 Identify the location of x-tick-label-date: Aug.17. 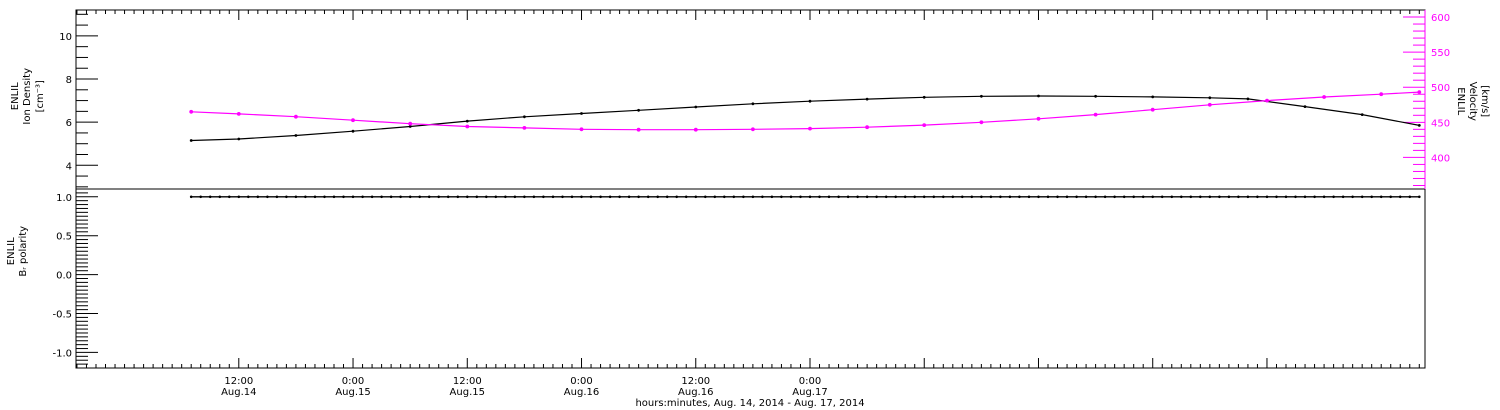
(809, 392).